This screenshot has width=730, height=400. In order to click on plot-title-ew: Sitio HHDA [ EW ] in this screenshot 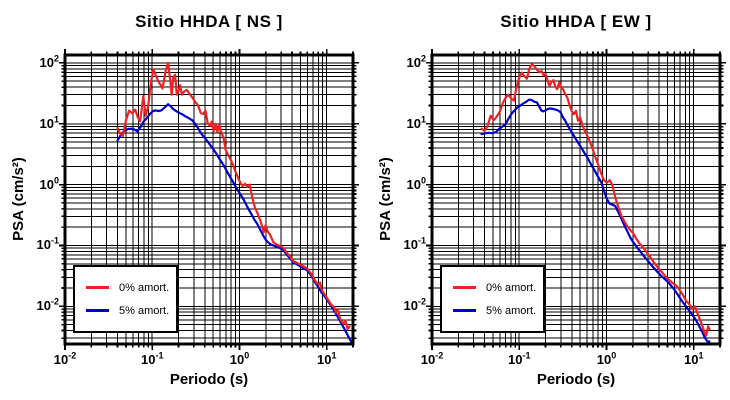, I will do `click(576, 21)`.